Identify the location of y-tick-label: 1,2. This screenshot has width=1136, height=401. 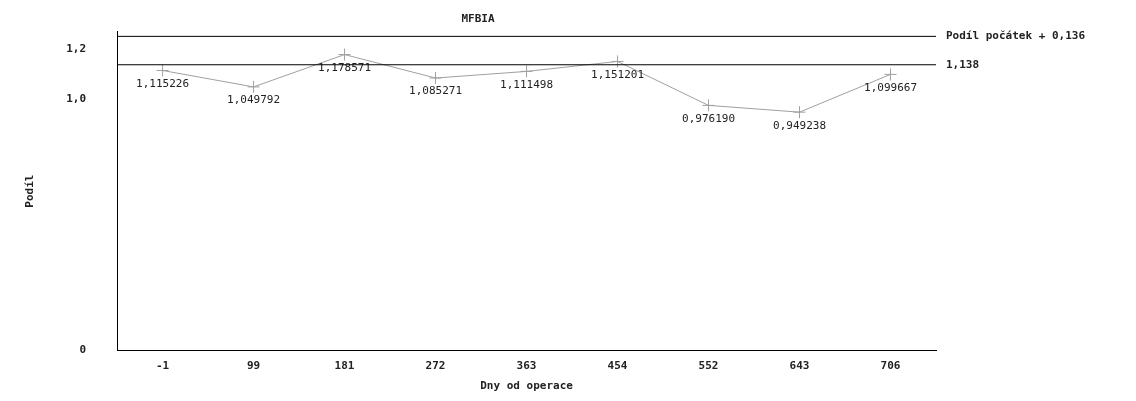
(76, 49).